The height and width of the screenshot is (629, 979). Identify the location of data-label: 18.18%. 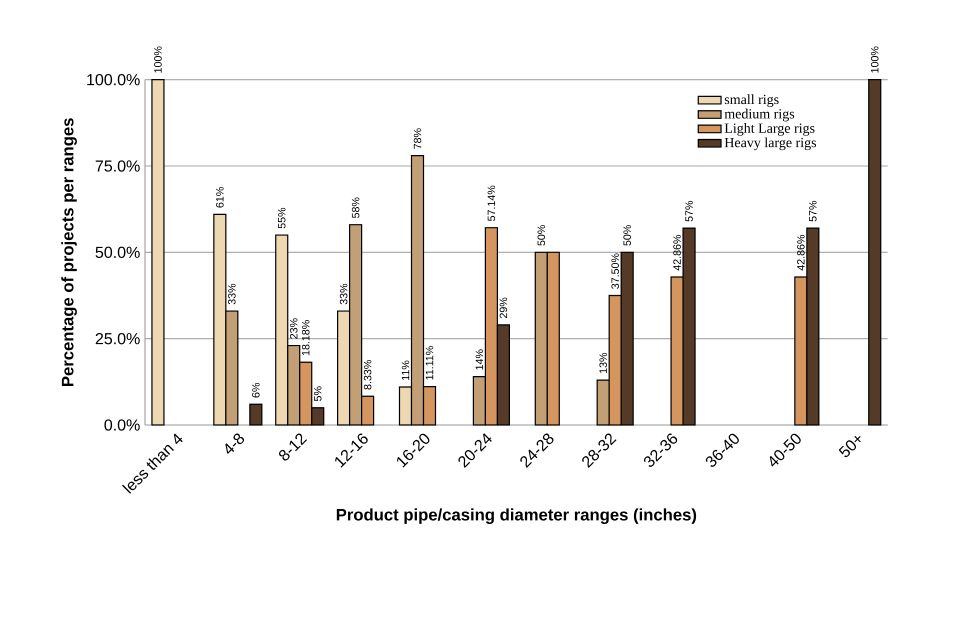
(306, 338).